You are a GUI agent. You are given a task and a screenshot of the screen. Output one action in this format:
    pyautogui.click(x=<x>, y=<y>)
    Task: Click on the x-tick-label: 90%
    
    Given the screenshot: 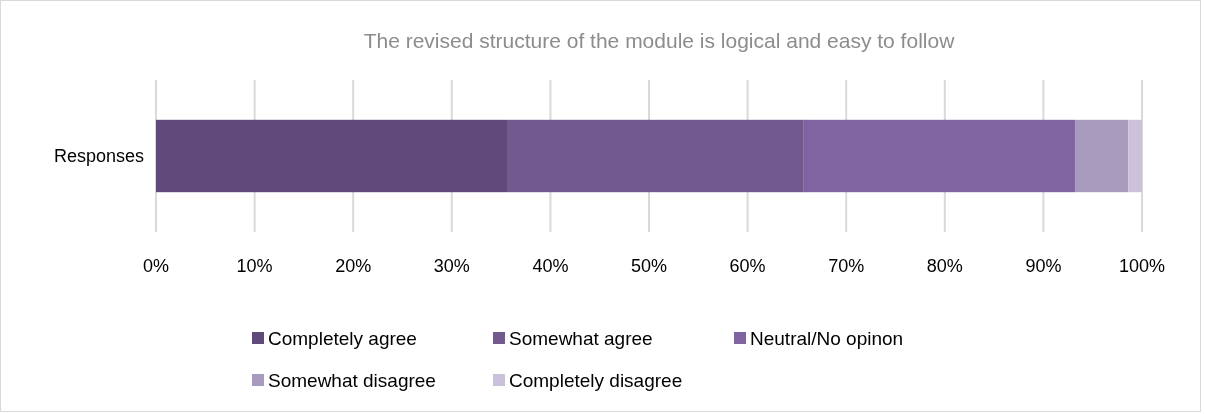 What is the action you would take?
    pyautogui.click(x=1043, y=266)
    